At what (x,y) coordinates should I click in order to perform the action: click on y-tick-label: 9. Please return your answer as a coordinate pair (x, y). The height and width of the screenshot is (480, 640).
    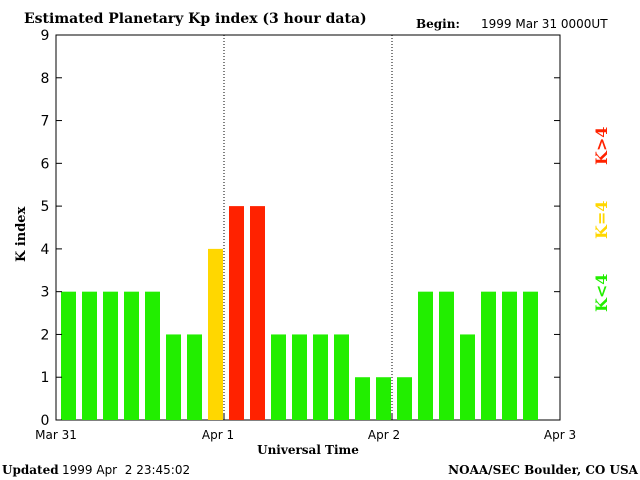
    Looking at the image, I should click on (45, 36).